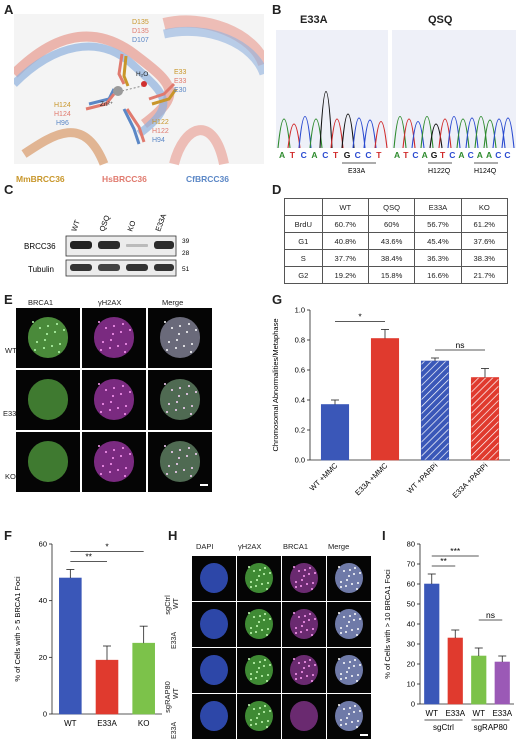 This screenshot has width=520, height=750. I want to click on e-col-gh2ax: γH2AX, so click(110, 302).